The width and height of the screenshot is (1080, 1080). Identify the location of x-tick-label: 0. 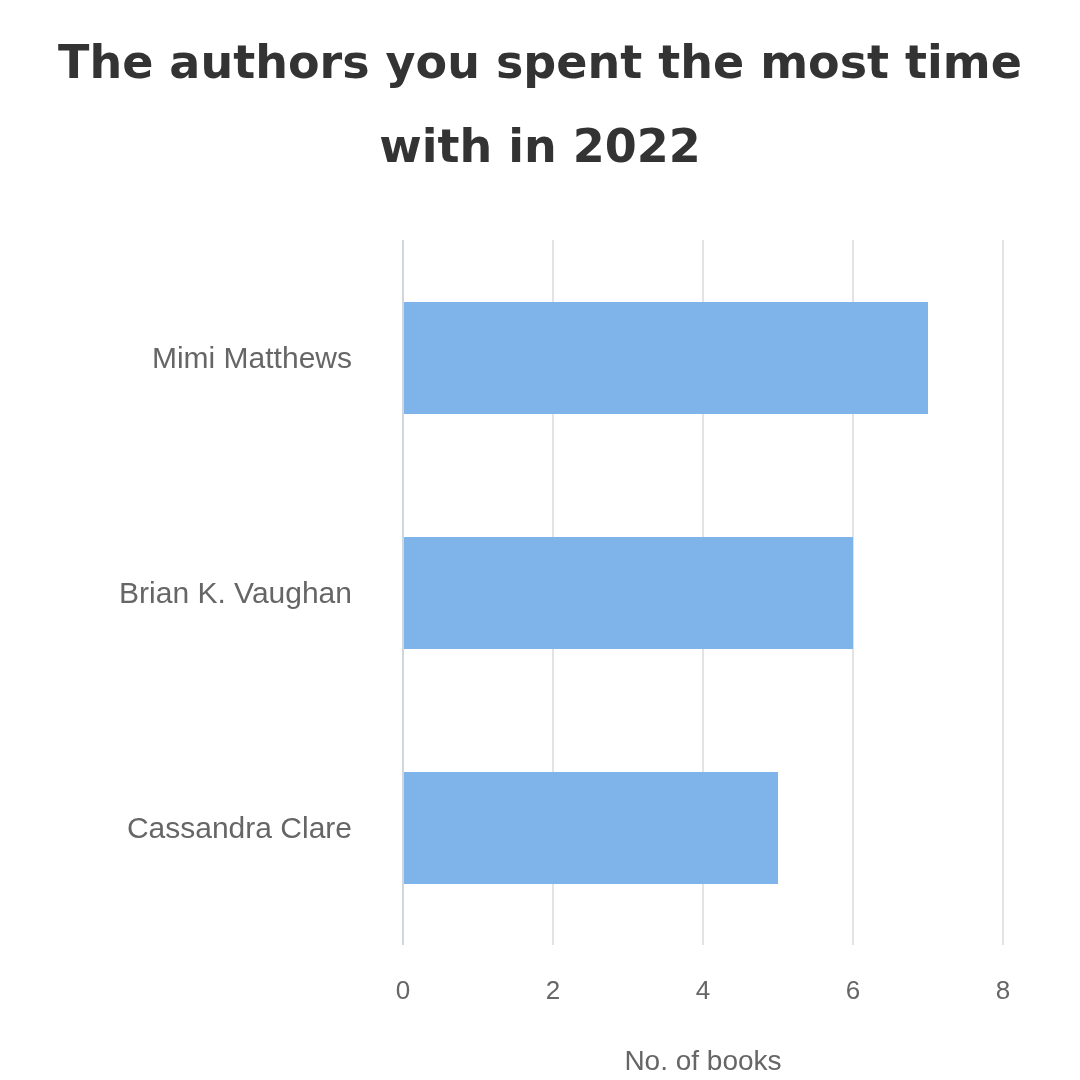
(403, 990).